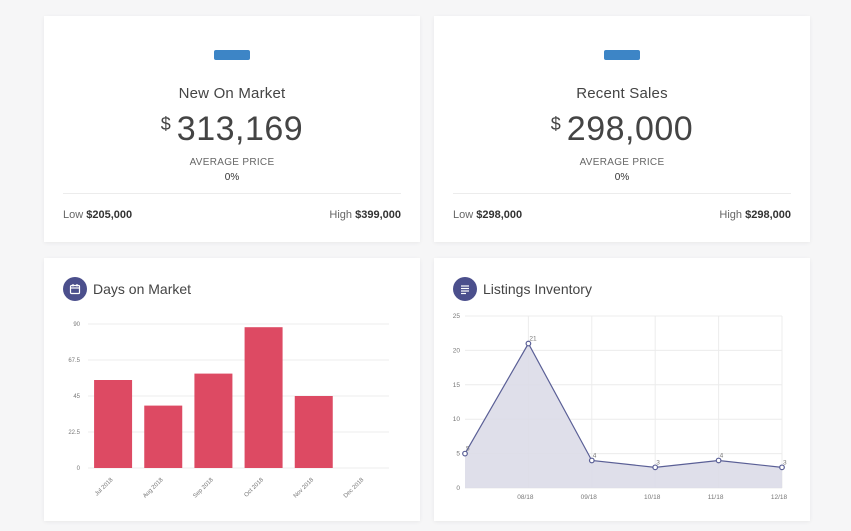 This screenshot has width=851, height=531. What do you see at coordinates (716, 497) in the screenshot?
I see `x-tick-label: 11/18` at bounding box center [716, 497].